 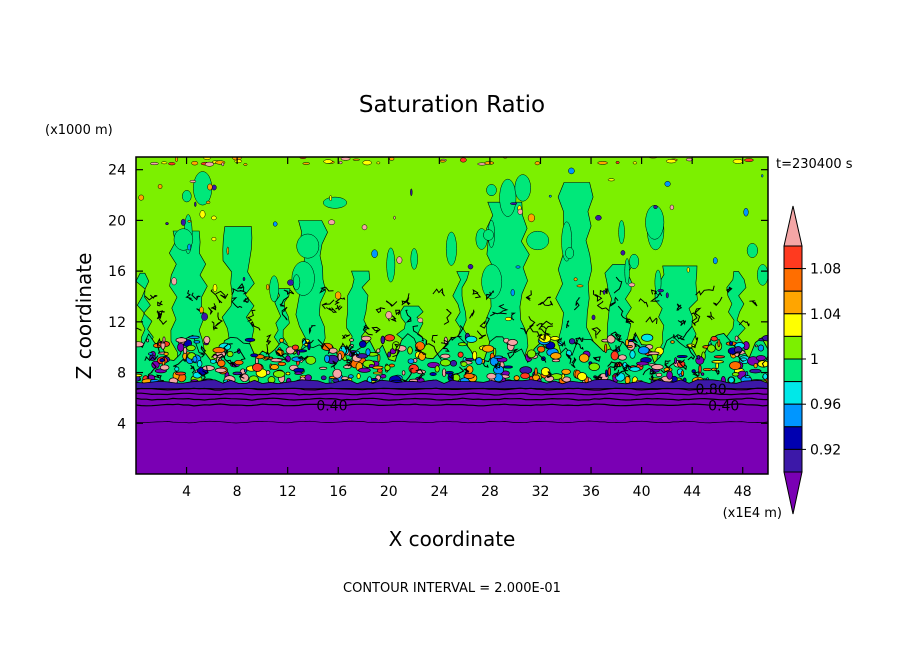 I want to click on chart-title: Saturation Ratio, so click(x=452, y=105).